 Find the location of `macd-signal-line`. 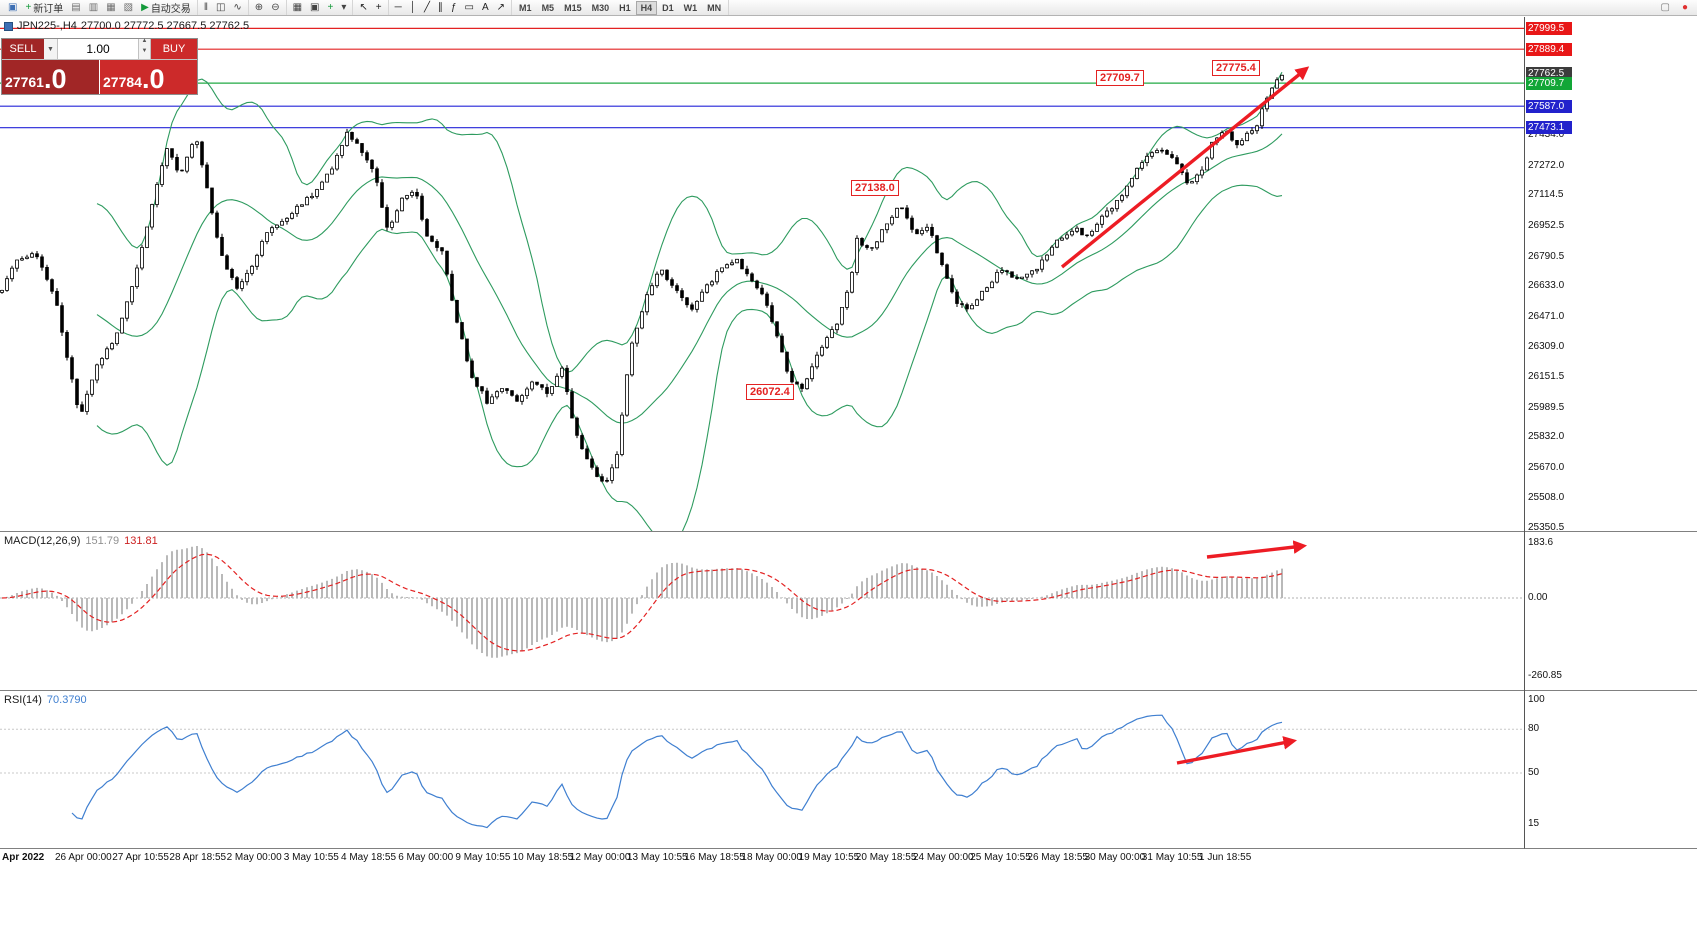

macd-signal-line is located at coordinates (642, 602).